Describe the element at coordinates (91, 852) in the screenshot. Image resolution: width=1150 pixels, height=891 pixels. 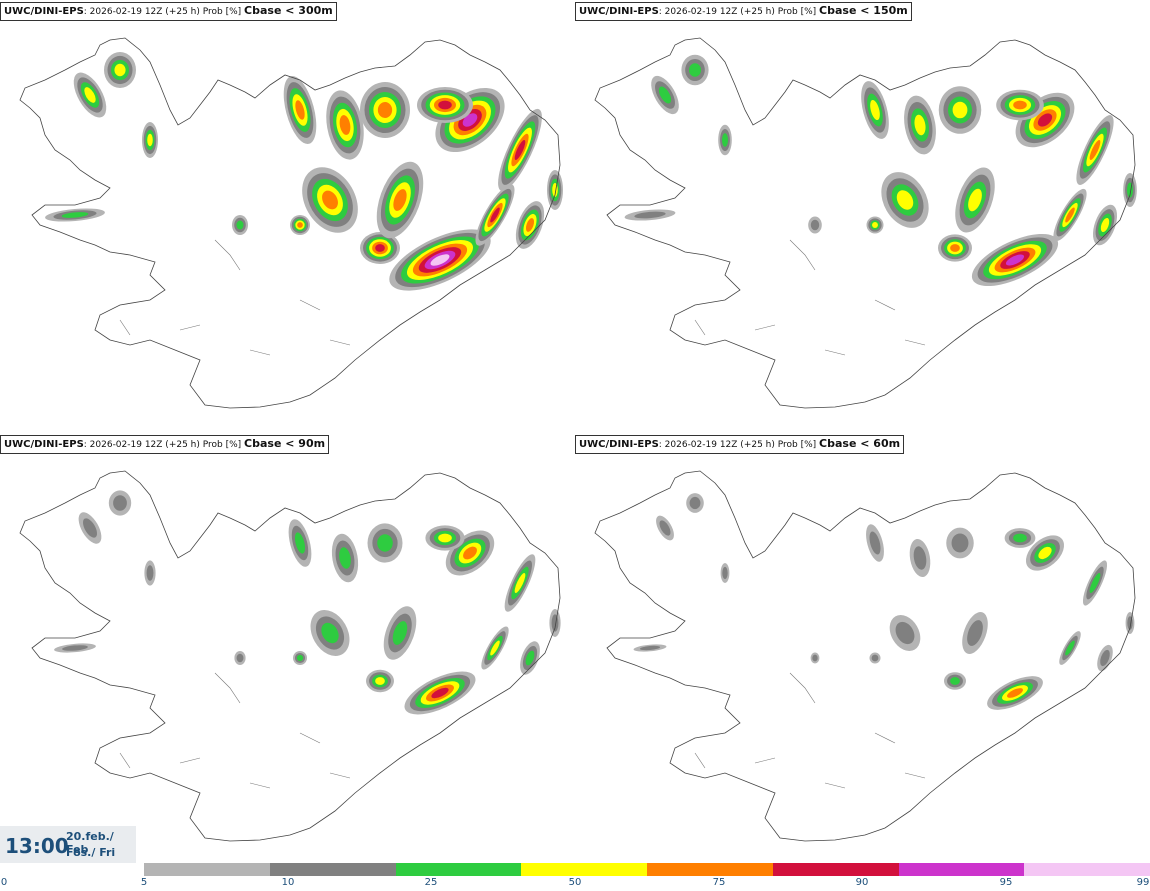
I see `valid-weekday: Fös./ Fri` at that location.